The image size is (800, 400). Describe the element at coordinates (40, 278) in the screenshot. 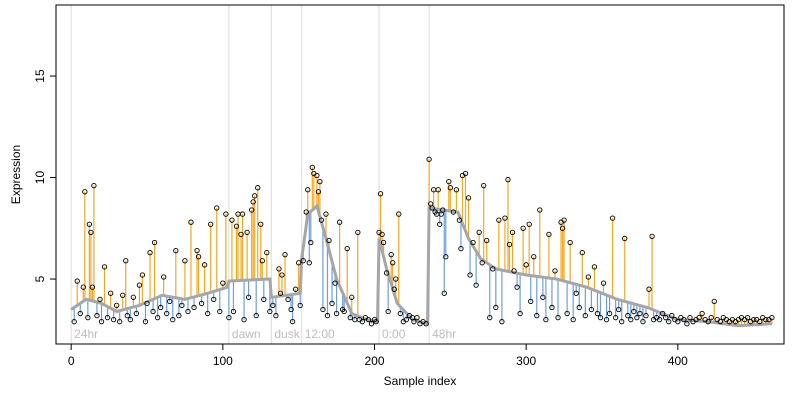

I see `y-tick-label: 5` at that location.